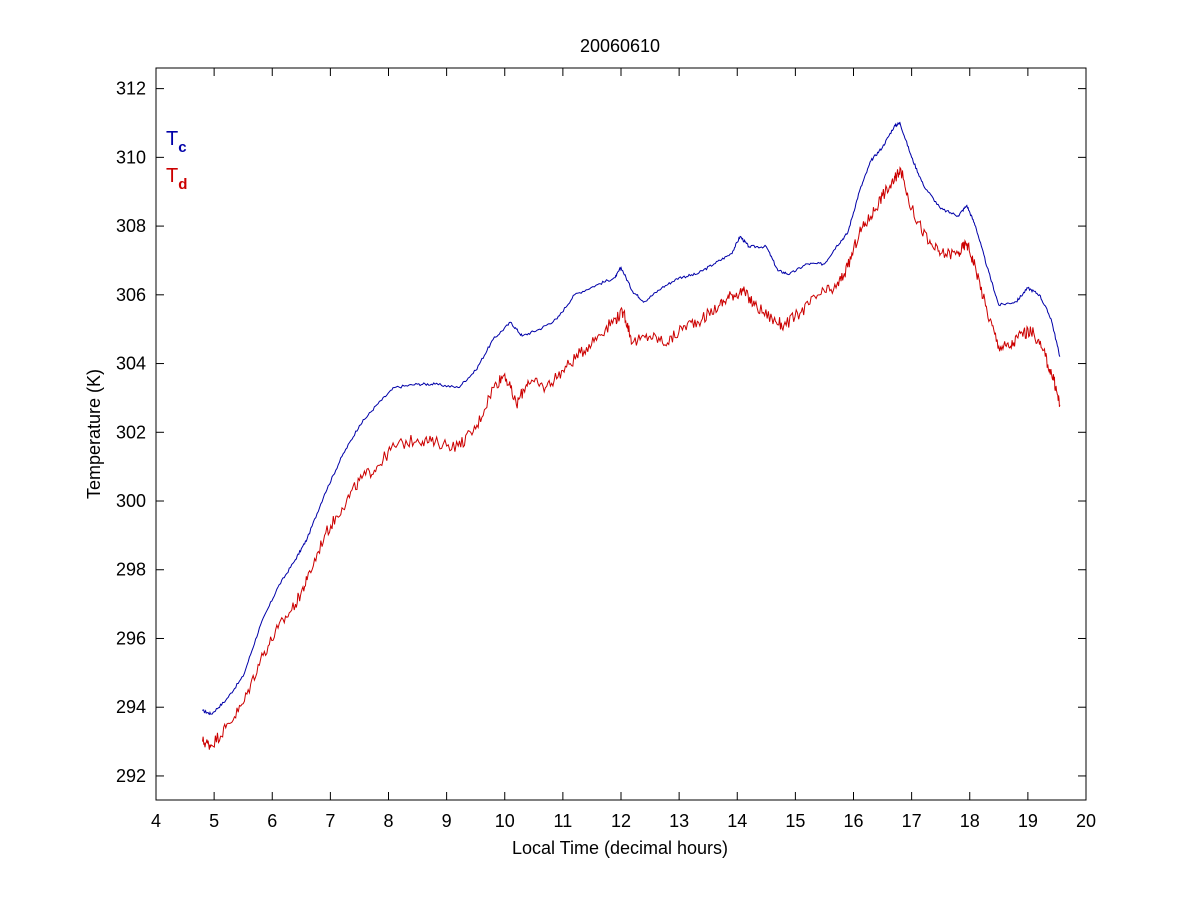 This screenshot has width=1200, height=900. I want to click on x-axis-label: Local Time (decimal hours), so click(620, 848).